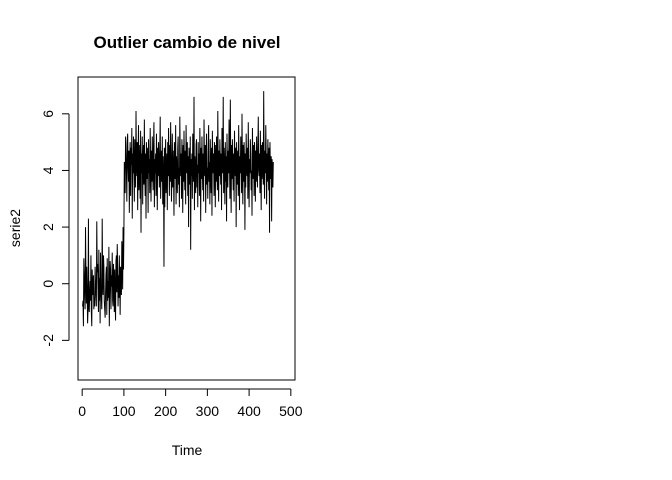  I want to click on x-tick-label: 400, so click(249, 411).